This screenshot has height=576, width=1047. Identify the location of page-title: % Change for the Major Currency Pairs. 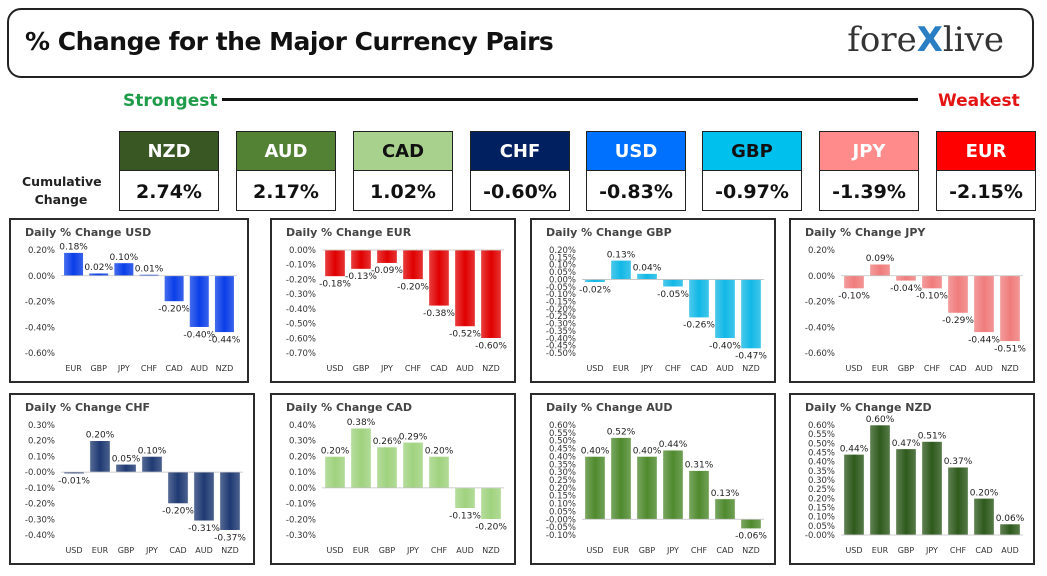
(289, 41).